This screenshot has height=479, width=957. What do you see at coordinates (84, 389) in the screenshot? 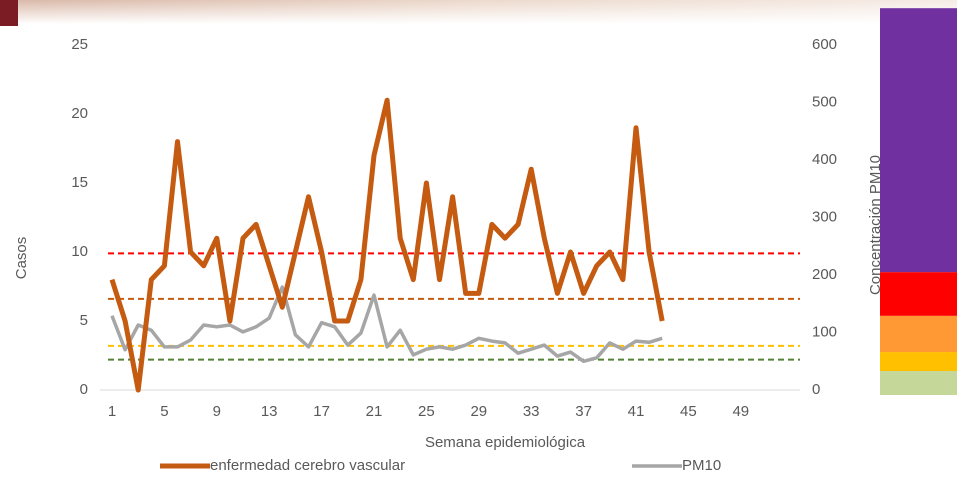
I see `y-tick-label: 0` at bounding box center [84, 389].